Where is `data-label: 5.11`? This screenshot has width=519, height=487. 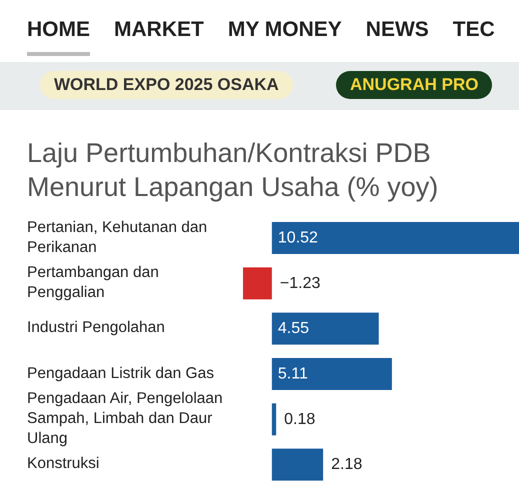
data-label: 5.11 is located at coordinates (293, 374).